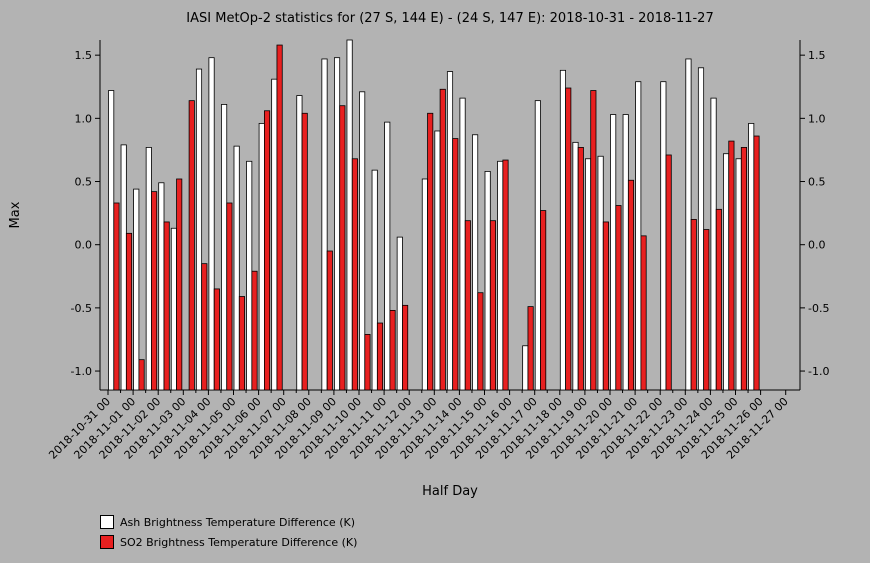 This screenshot has width=870, height=563. Describe the element at coordinates (84, 182) in the screenshot. I see `y-tick-label-left: 0.5` at that location.